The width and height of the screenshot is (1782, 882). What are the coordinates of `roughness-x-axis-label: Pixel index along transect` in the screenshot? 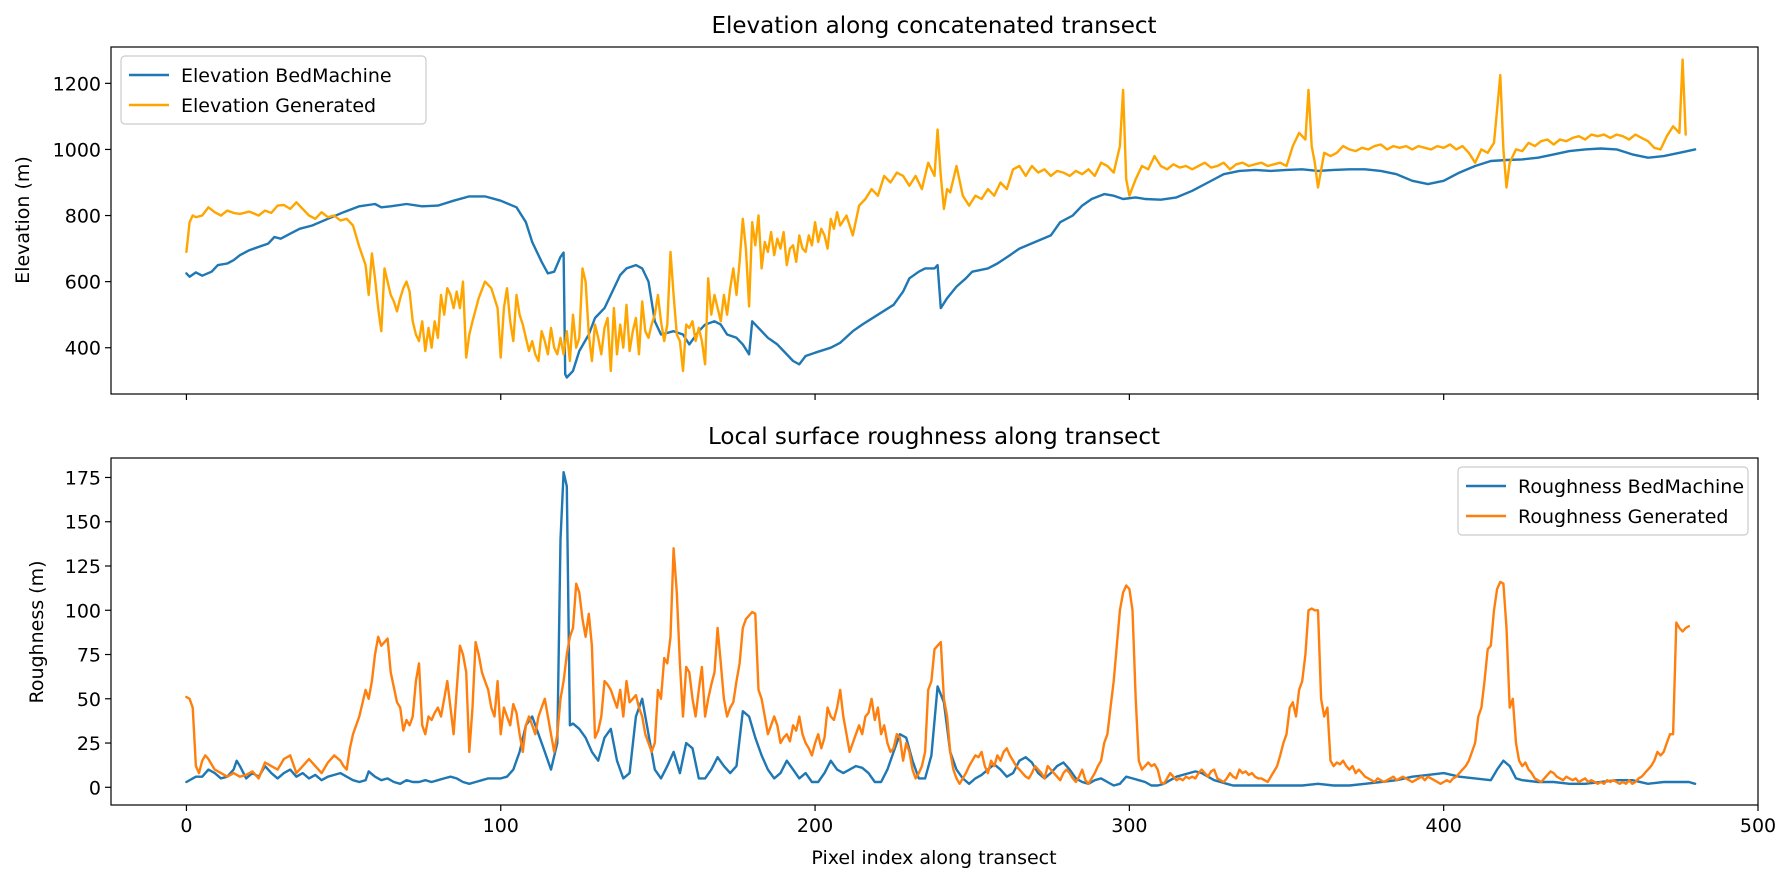 It's located at (933, 858).